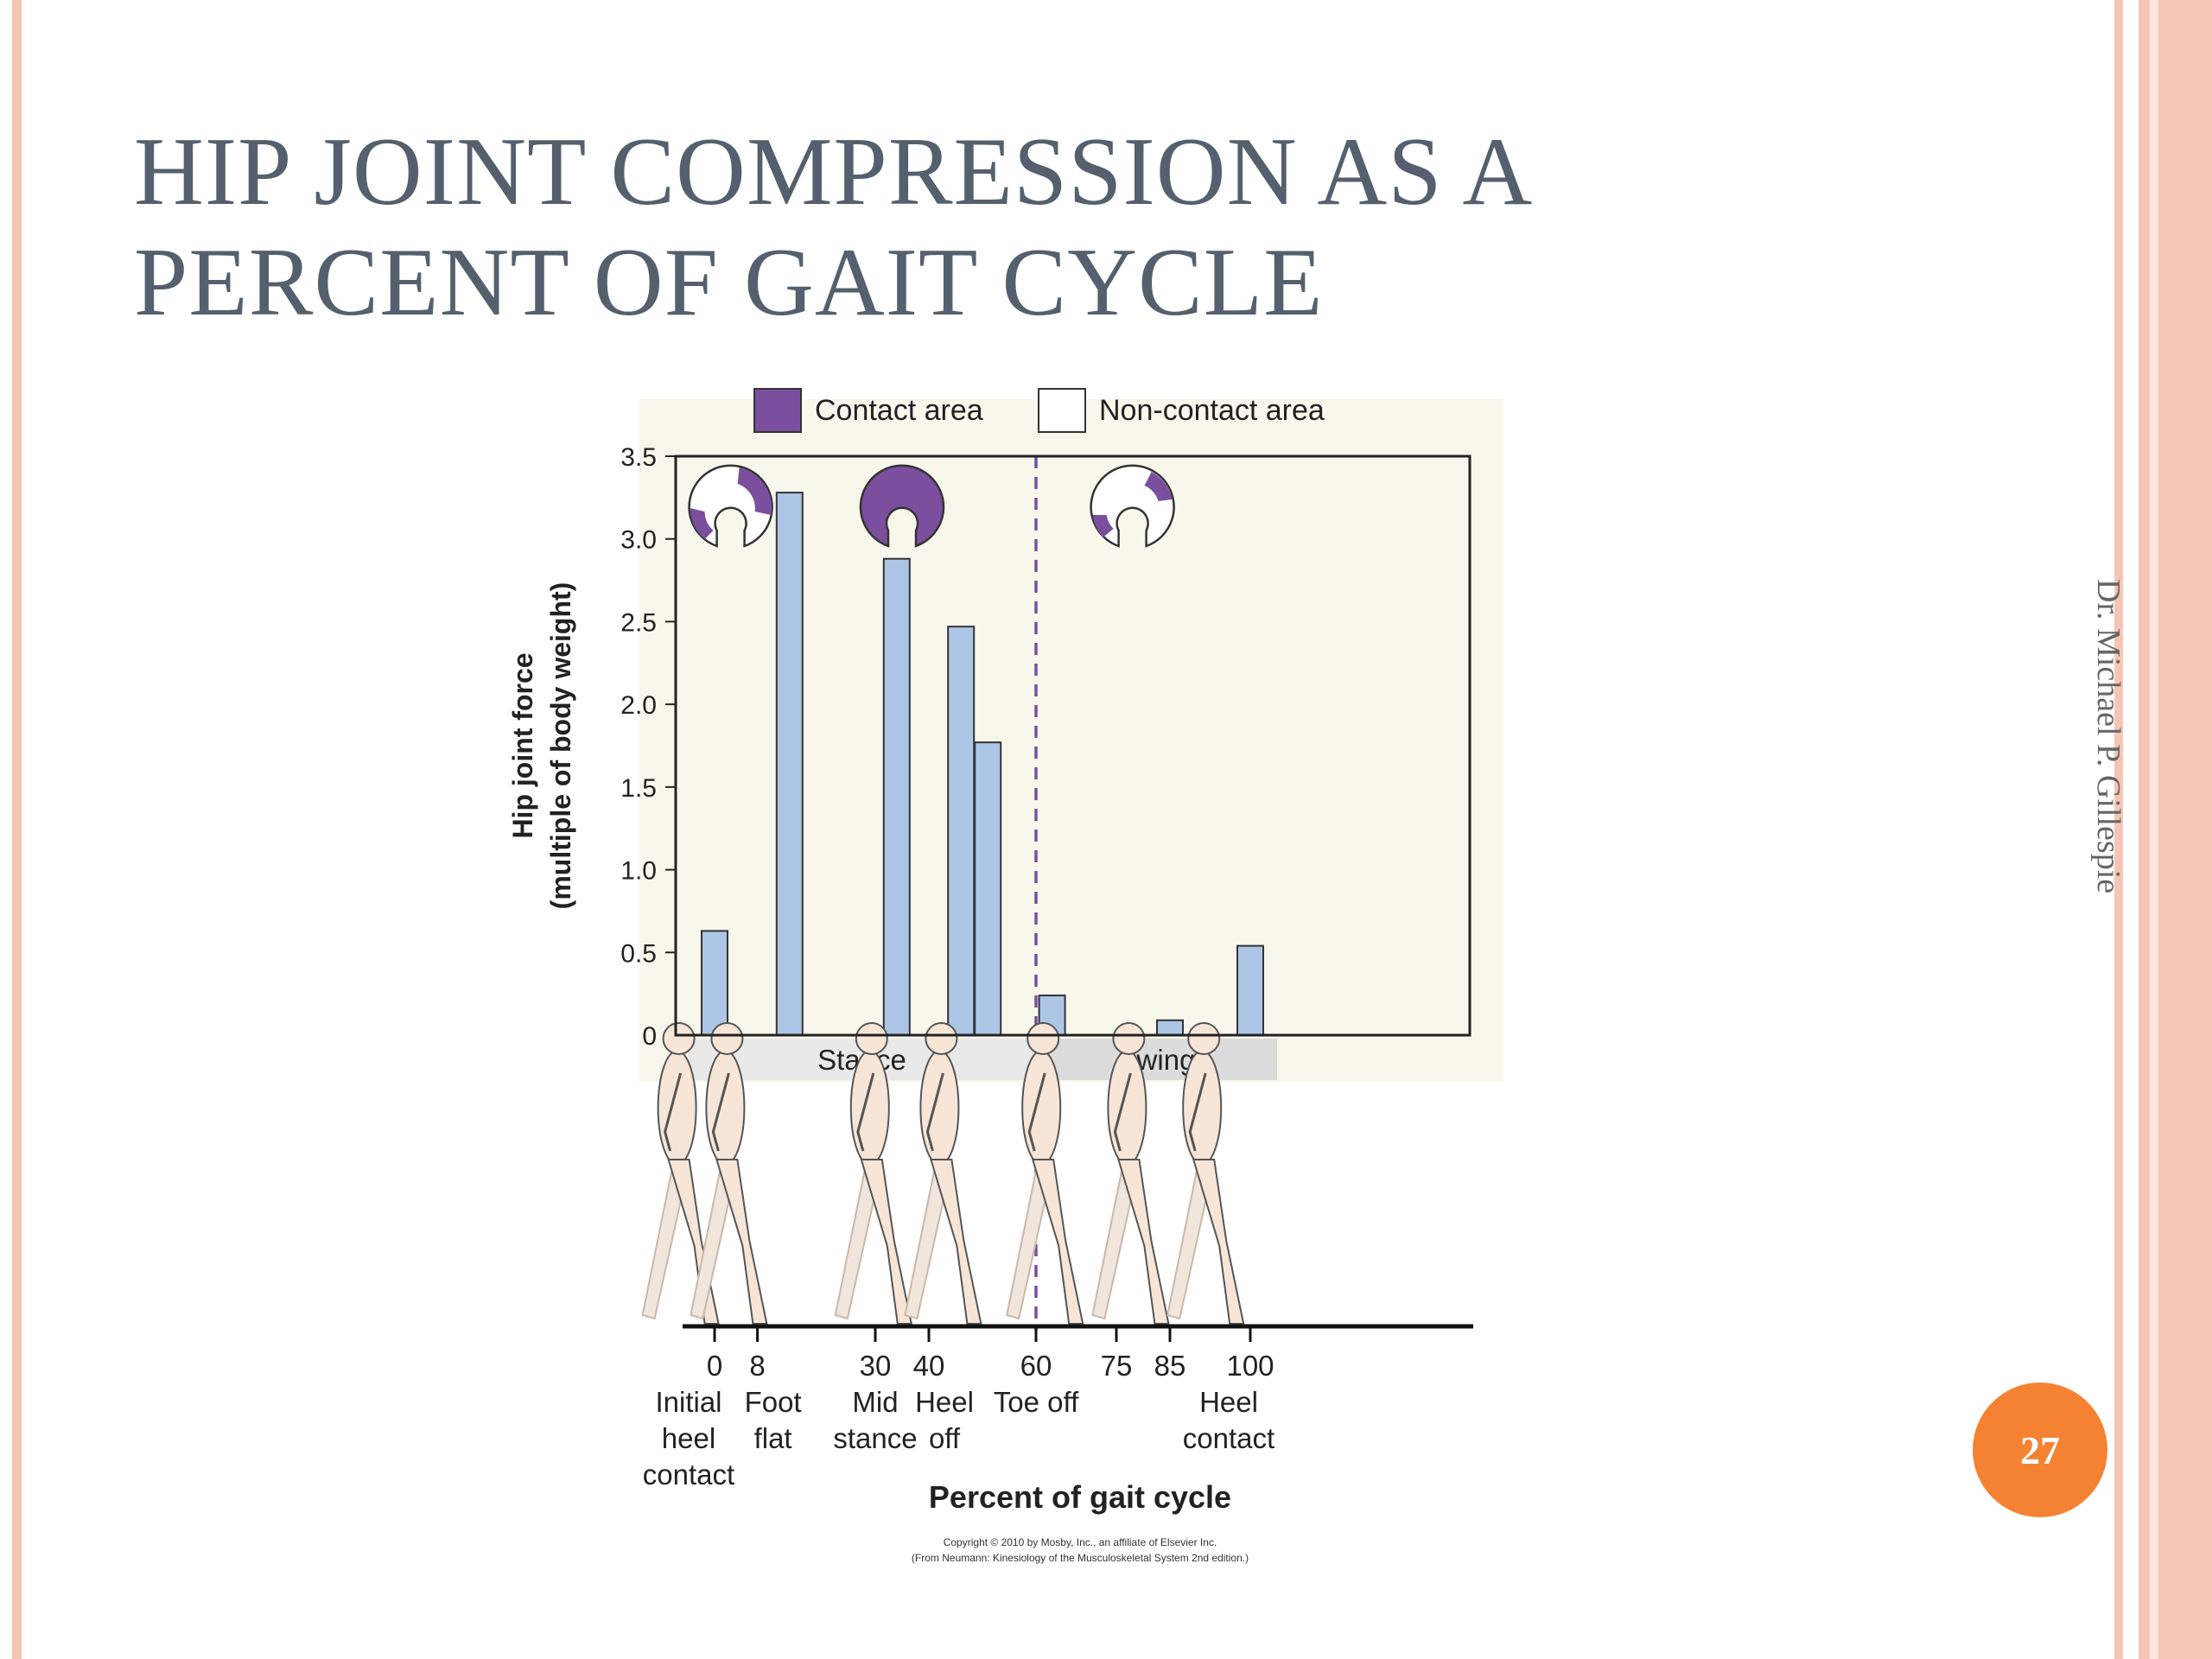  Describe the element at coordinates (1080, 1497) in the screenshot. I see `x-axis-title: Percent of gait cycle` at that location.